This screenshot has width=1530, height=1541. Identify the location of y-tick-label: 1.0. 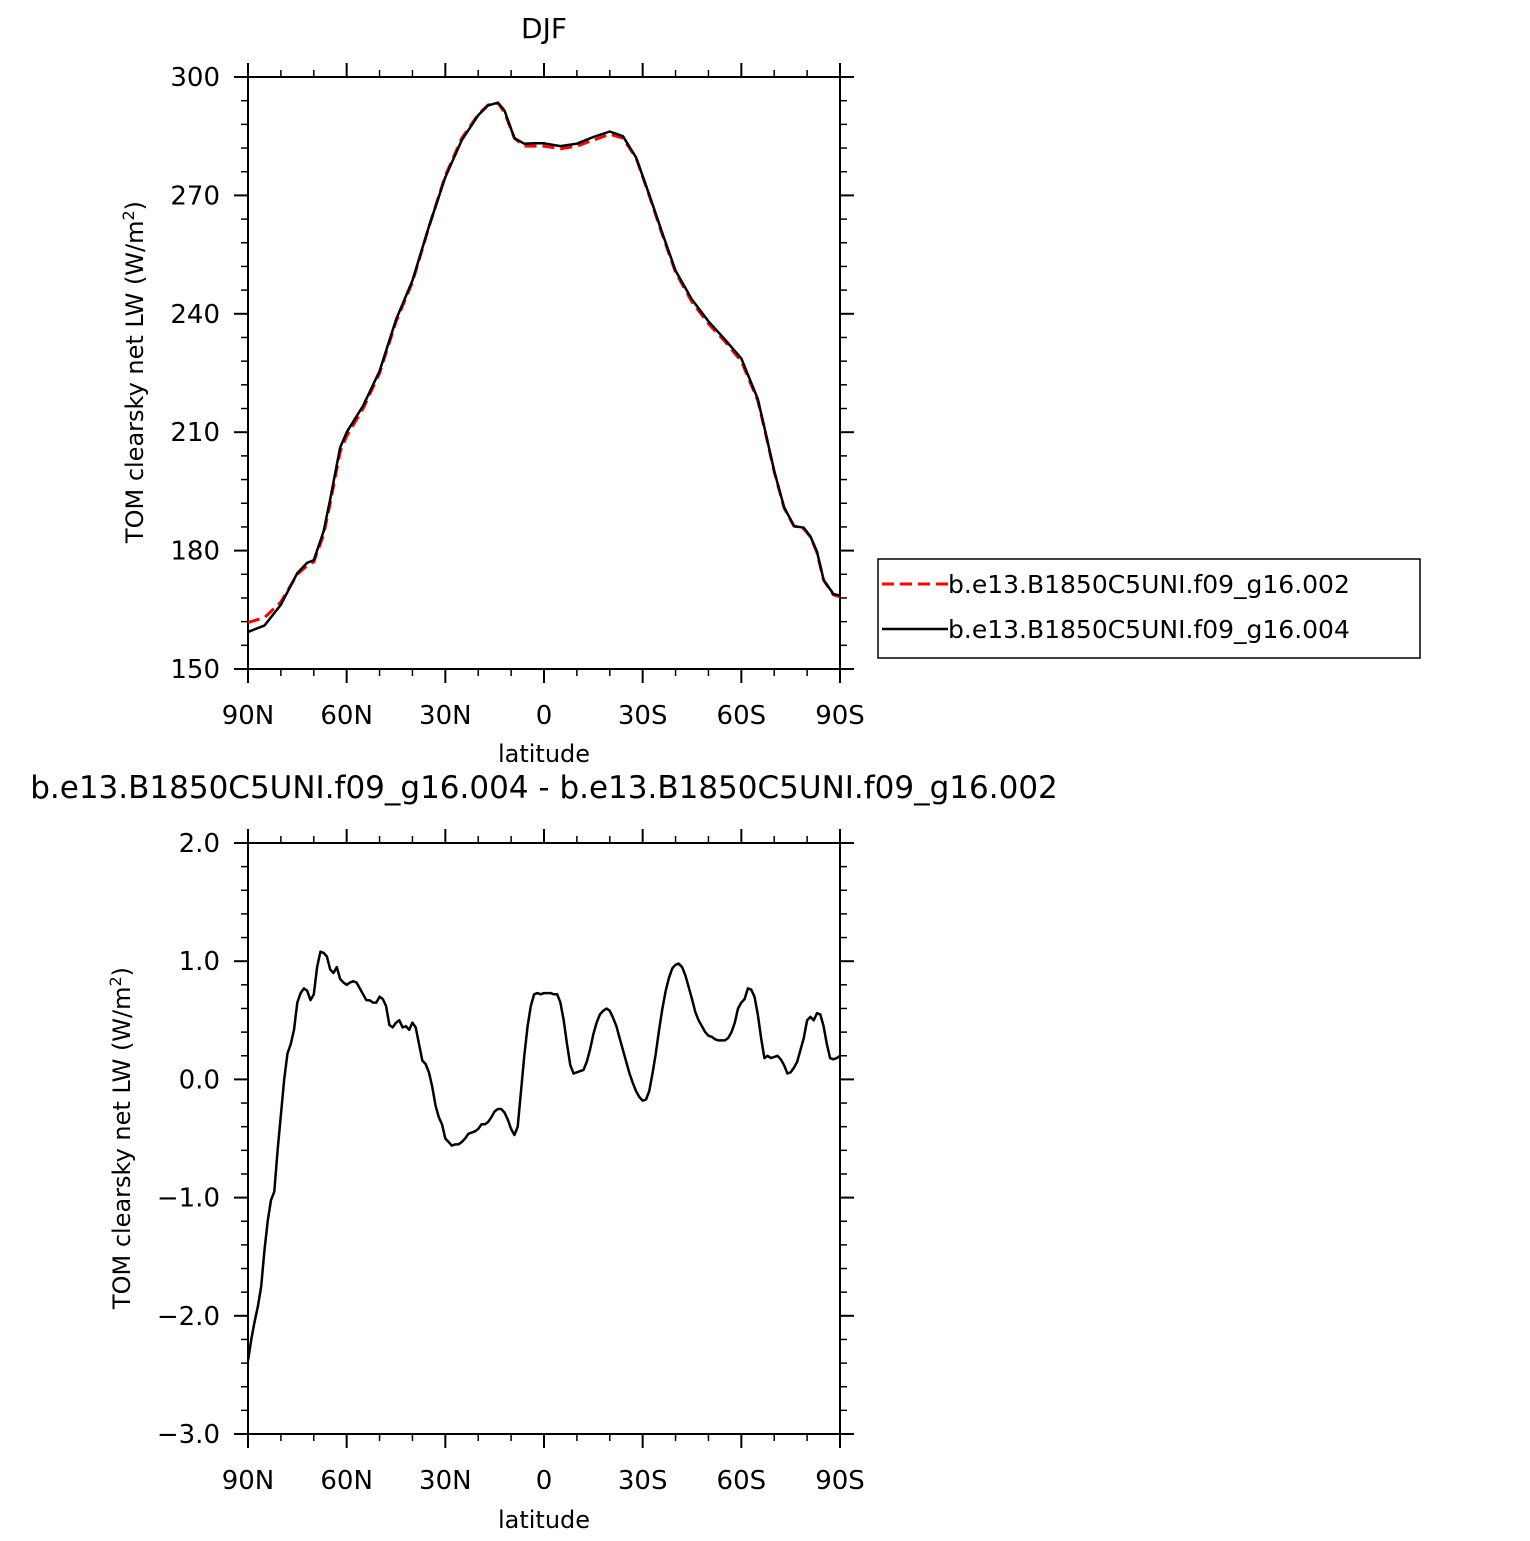
(199, 962).